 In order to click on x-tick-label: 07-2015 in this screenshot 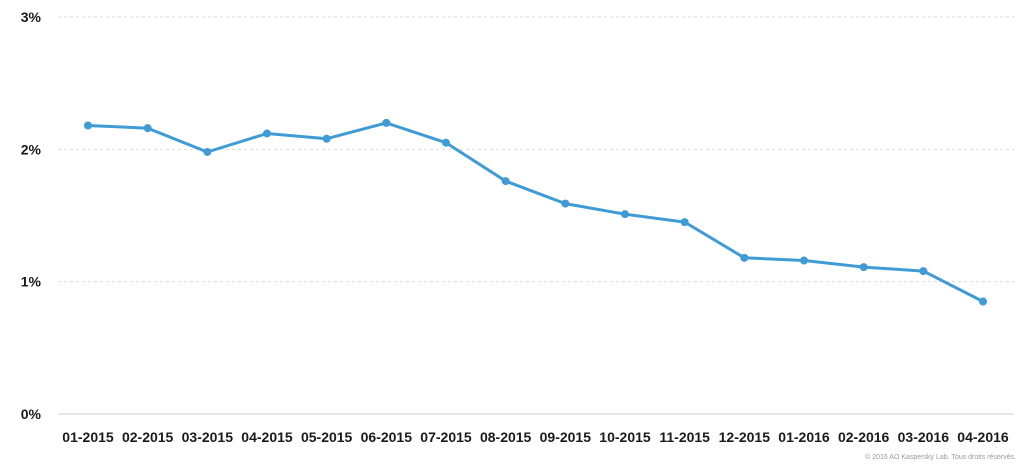, I will do `click(446, 437)`.